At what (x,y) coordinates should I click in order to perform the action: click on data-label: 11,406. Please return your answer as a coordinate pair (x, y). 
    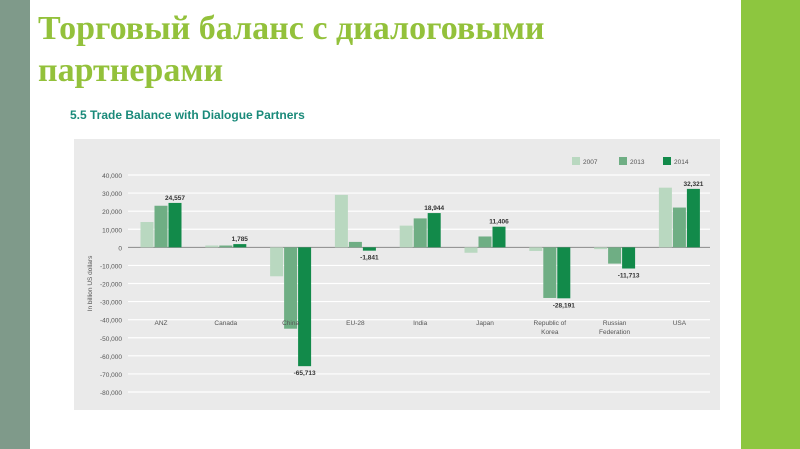
    Looking at the image, I should click on (499, 222).